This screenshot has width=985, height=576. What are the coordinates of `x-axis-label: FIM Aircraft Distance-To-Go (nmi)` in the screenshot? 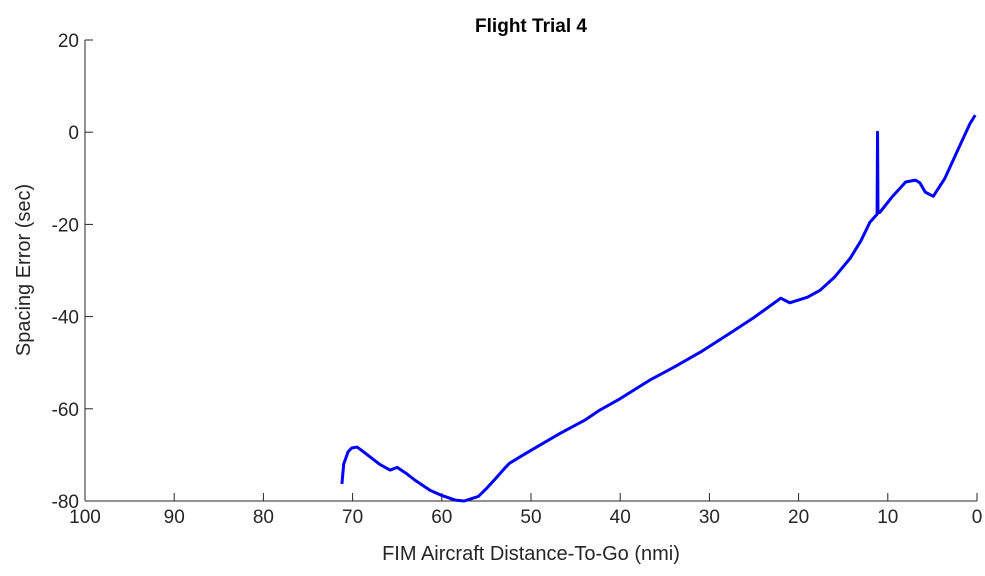 It's located at (531, 554).